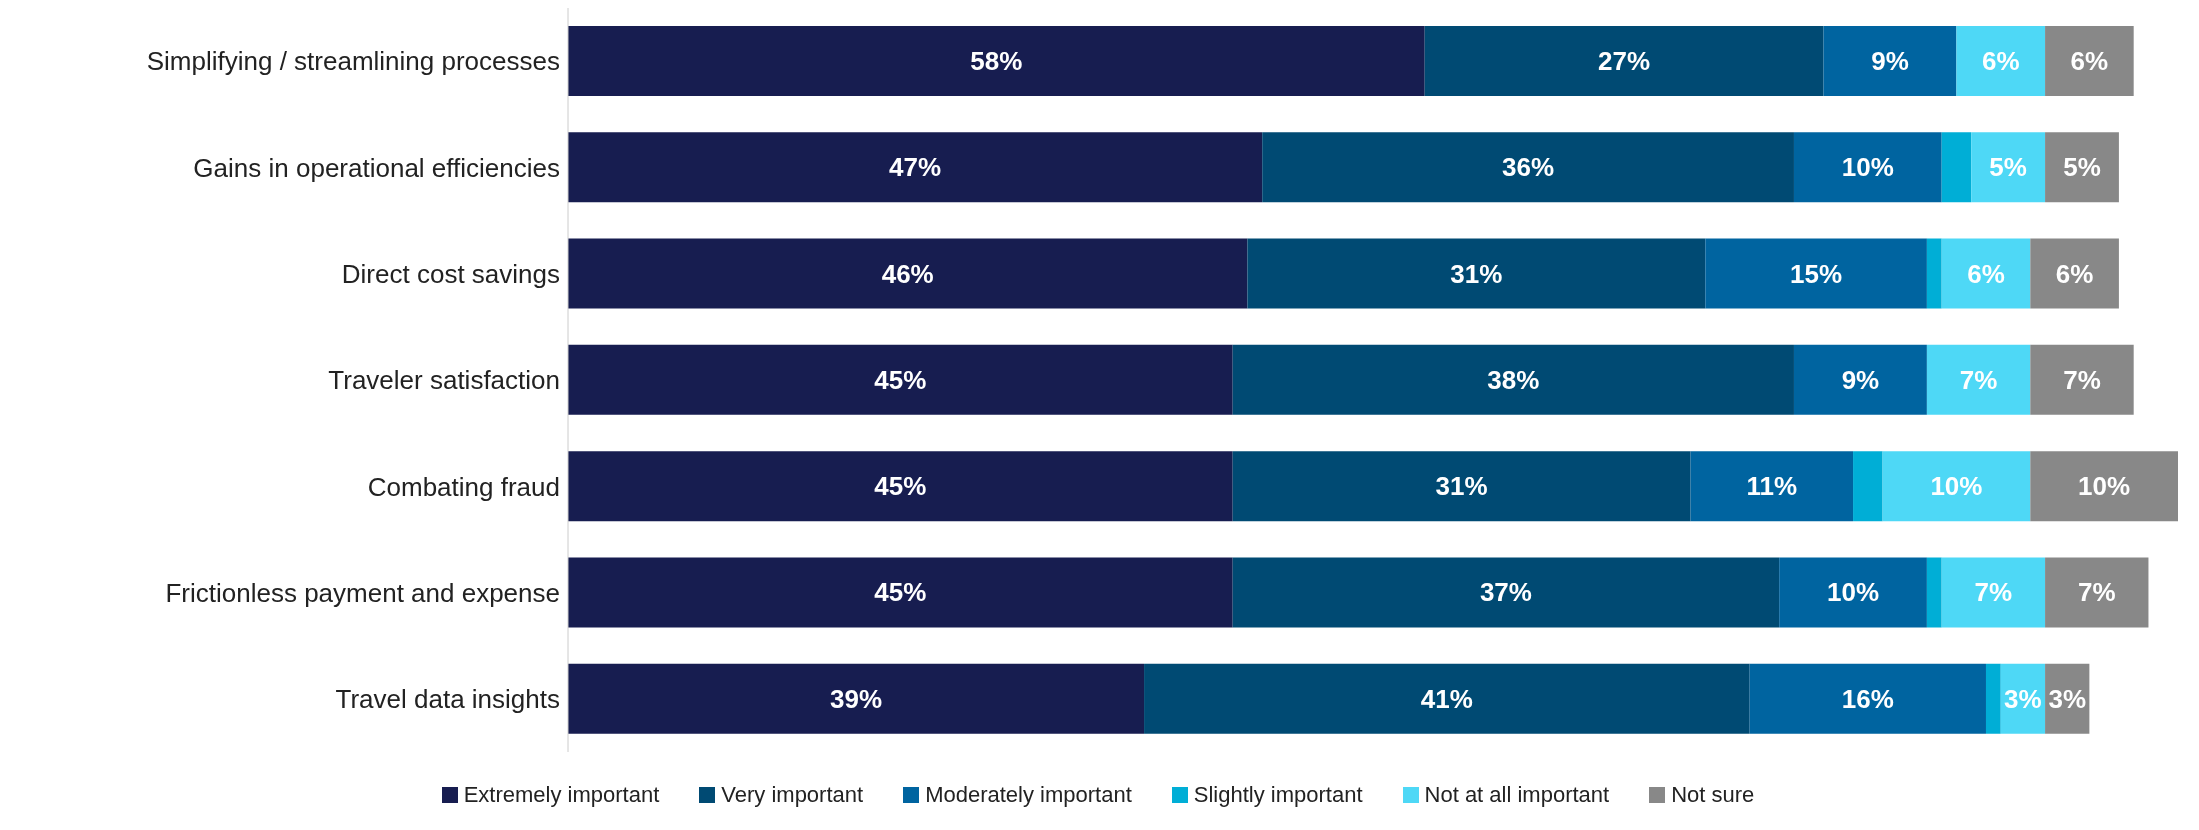 This screenshot has width=2199, height=830. I want to click on data-label: 39%, so click(856, 698).